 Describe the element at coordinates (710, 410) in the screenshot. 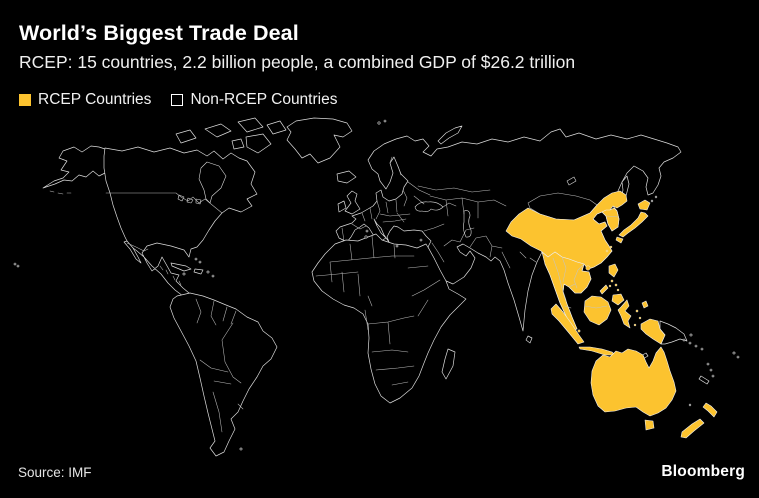

I see `map-nz-north-island` at that location.